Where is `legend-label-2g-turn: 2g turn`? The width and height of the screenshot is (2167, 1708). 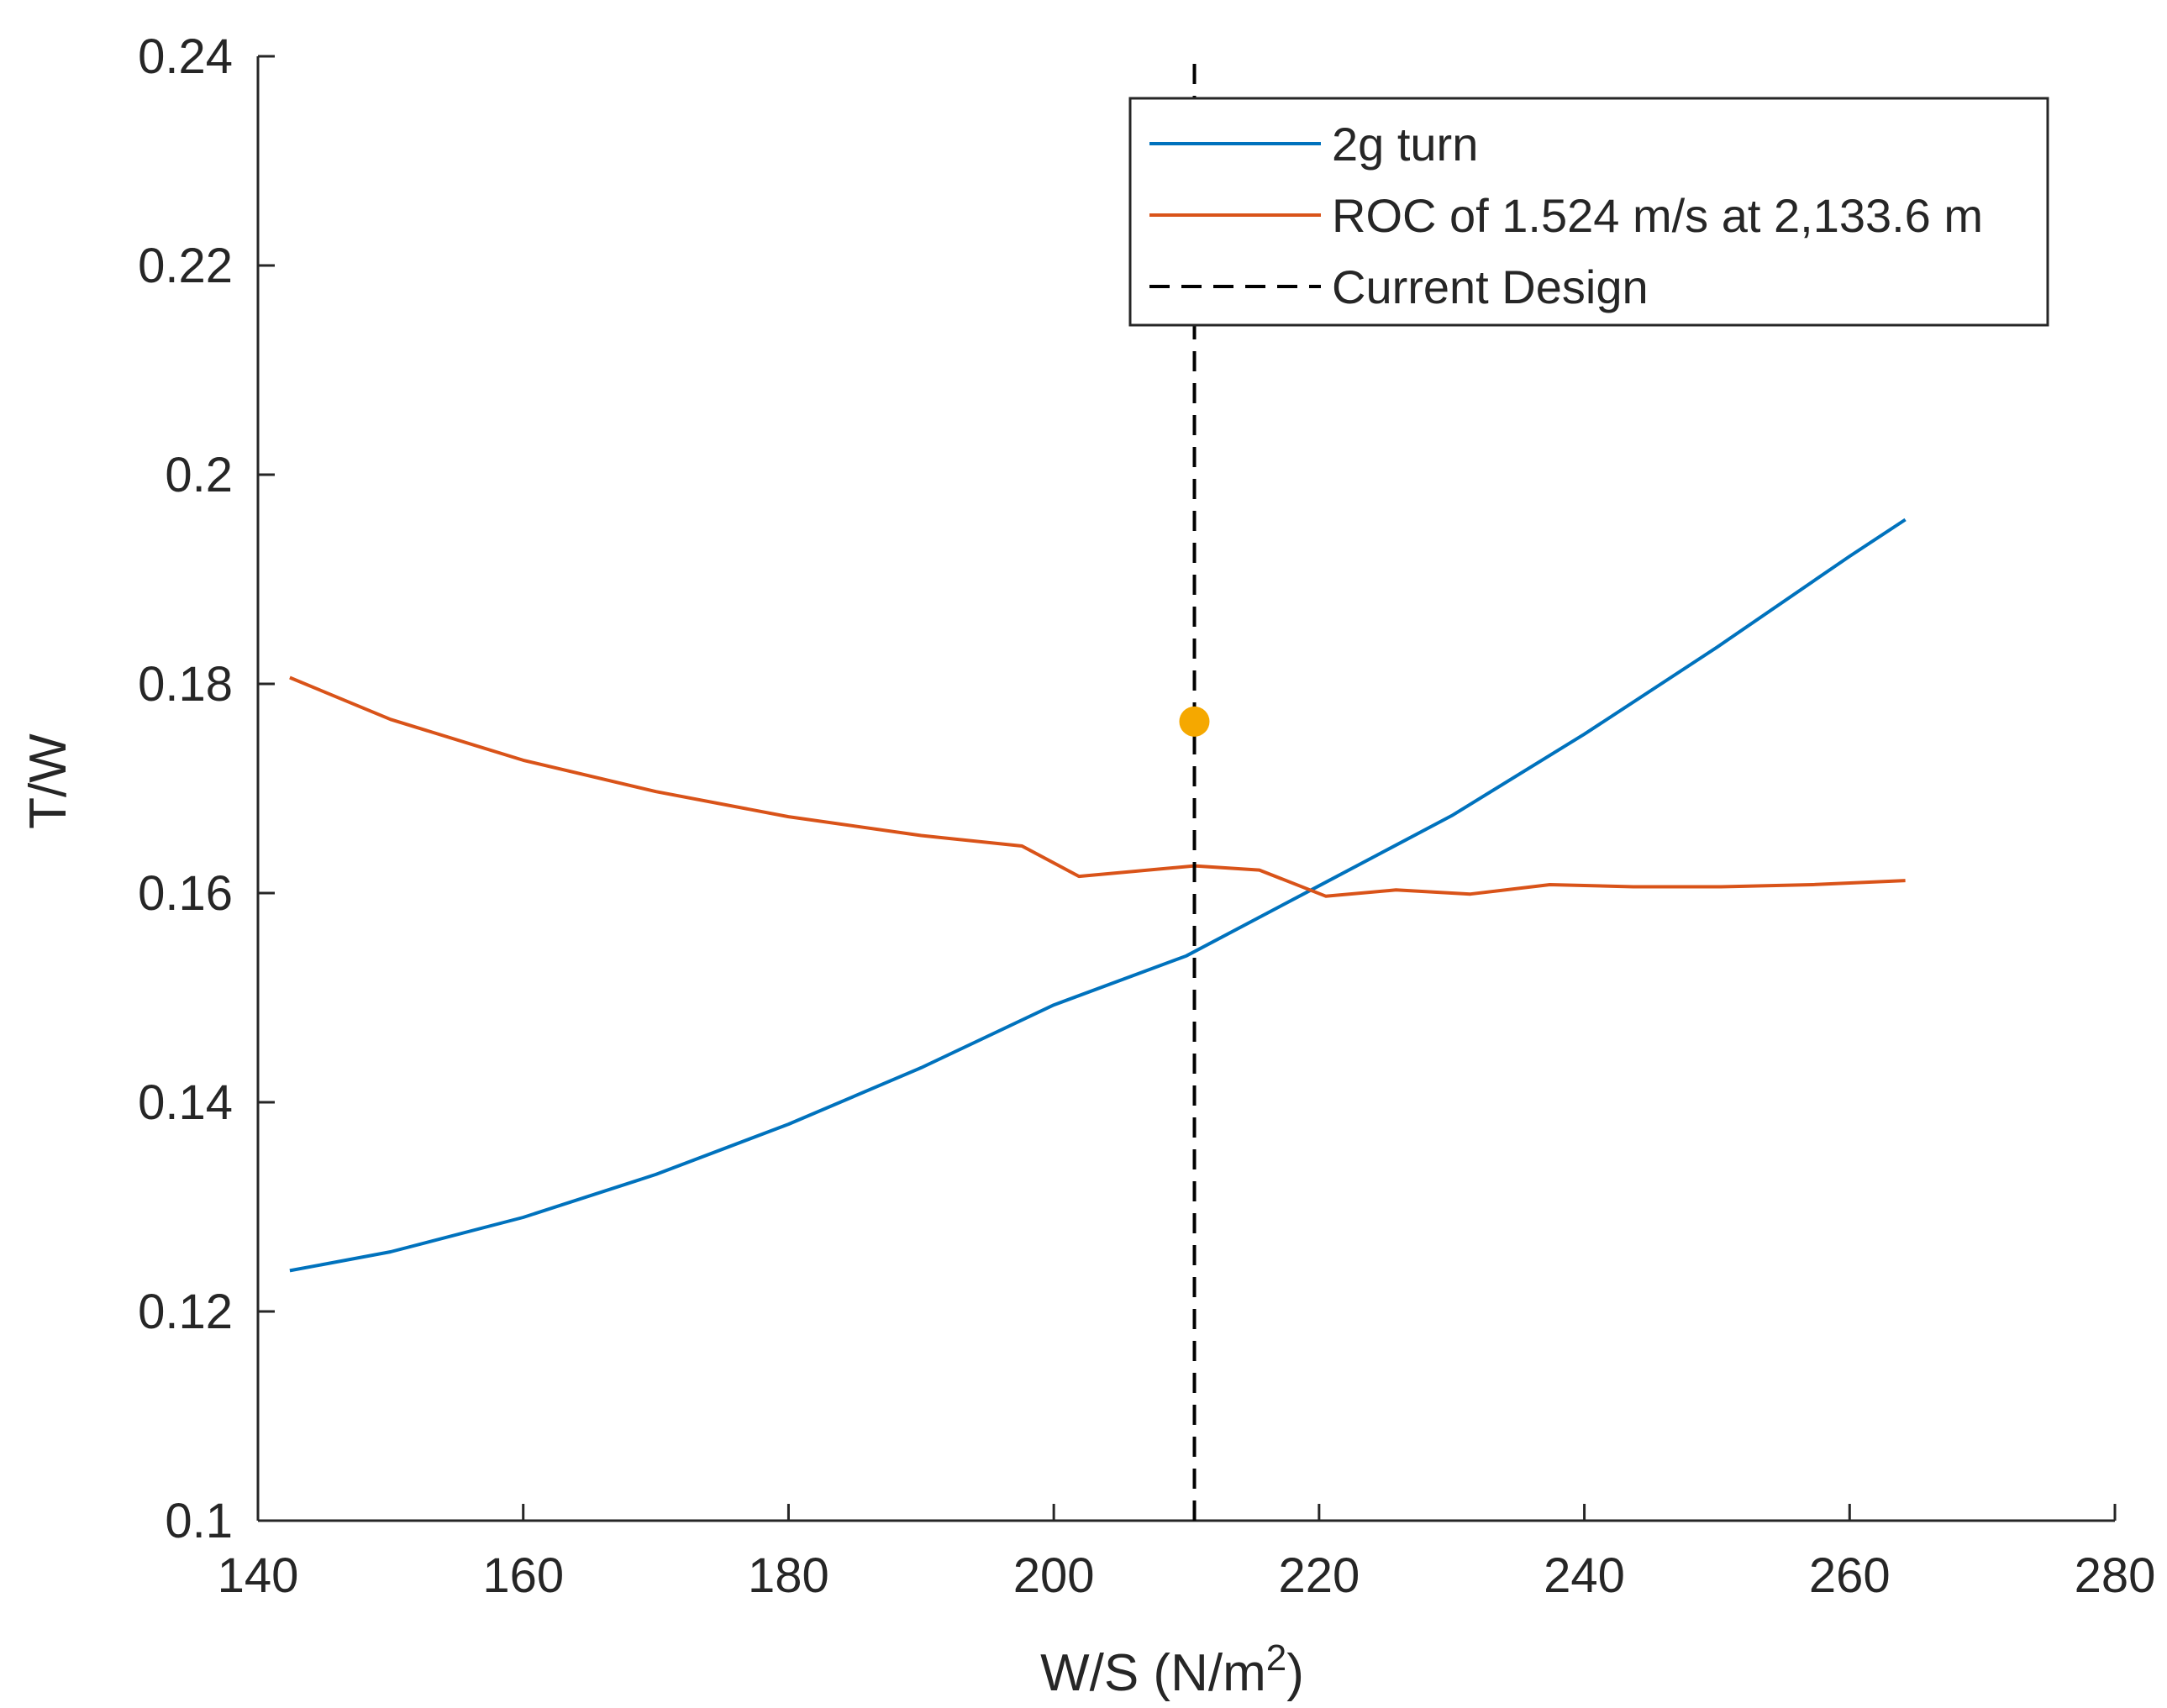
legend-label-2g-turn: 2g turn is located at coordinates (1405, 144).